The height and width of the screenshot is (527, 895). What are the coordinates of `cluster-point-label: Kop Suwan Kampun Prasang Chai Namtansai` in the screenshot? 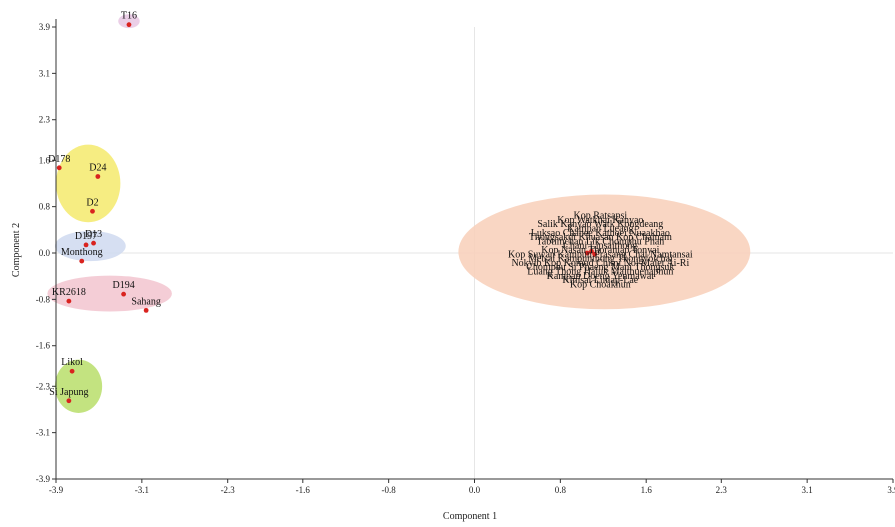 It's located at (600, 254).